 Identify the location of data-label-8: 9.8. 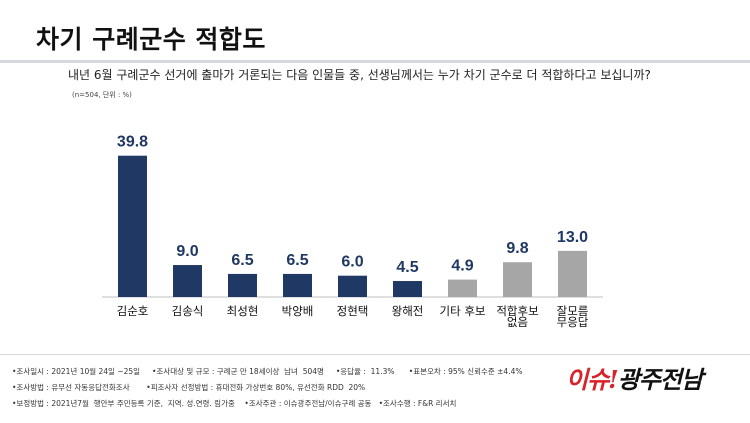
(517, 248).